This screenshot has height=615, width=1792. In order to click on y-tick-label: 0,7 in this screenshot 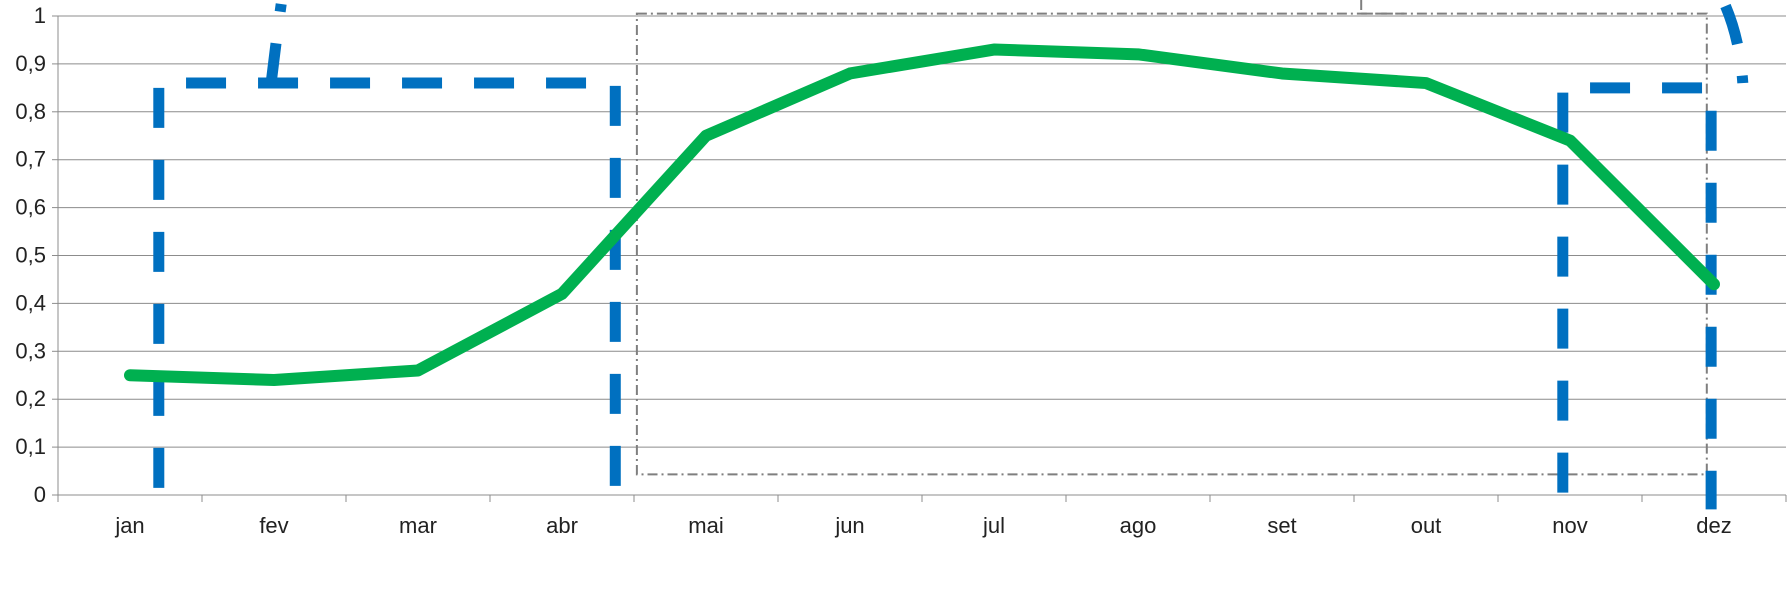, I will do `click(30, 159)`.